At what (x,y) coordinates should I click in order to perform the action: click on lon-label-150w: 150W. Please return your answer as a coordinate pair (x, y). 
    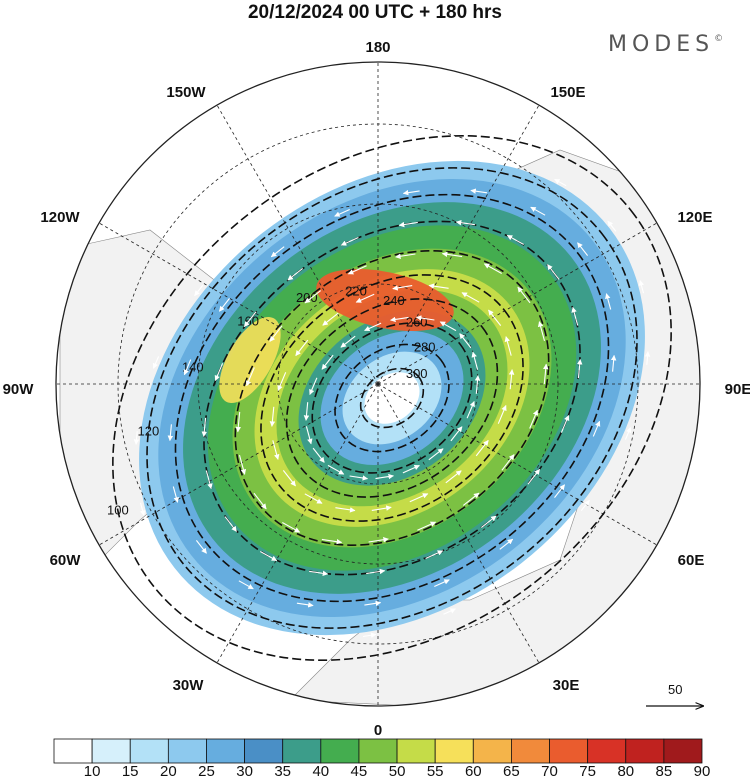
    Looking at the image, I should click on (186, 92).